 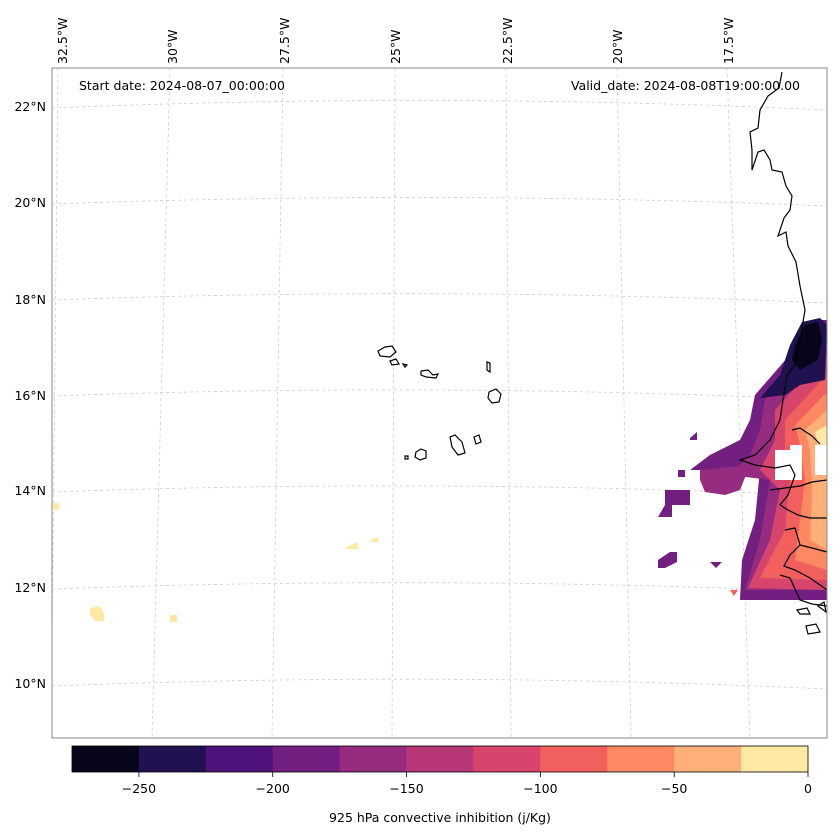 I want to click on lon-label-22-5w: 22.5°W, so click(x=507, y=41).